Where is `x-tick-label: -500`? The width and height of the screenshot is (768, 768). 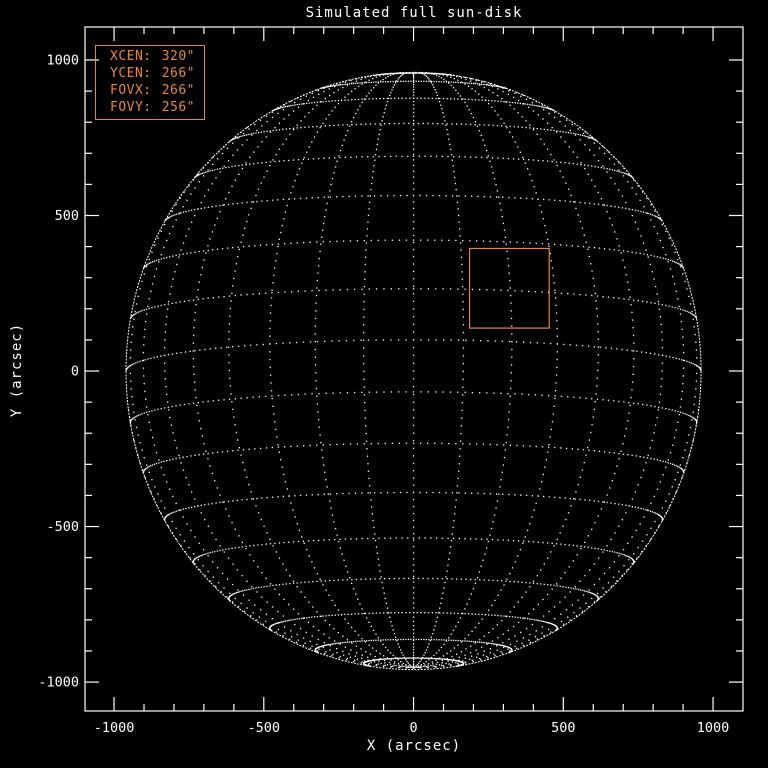 x-tick-label: -500 is located at coordinates (264, 728).